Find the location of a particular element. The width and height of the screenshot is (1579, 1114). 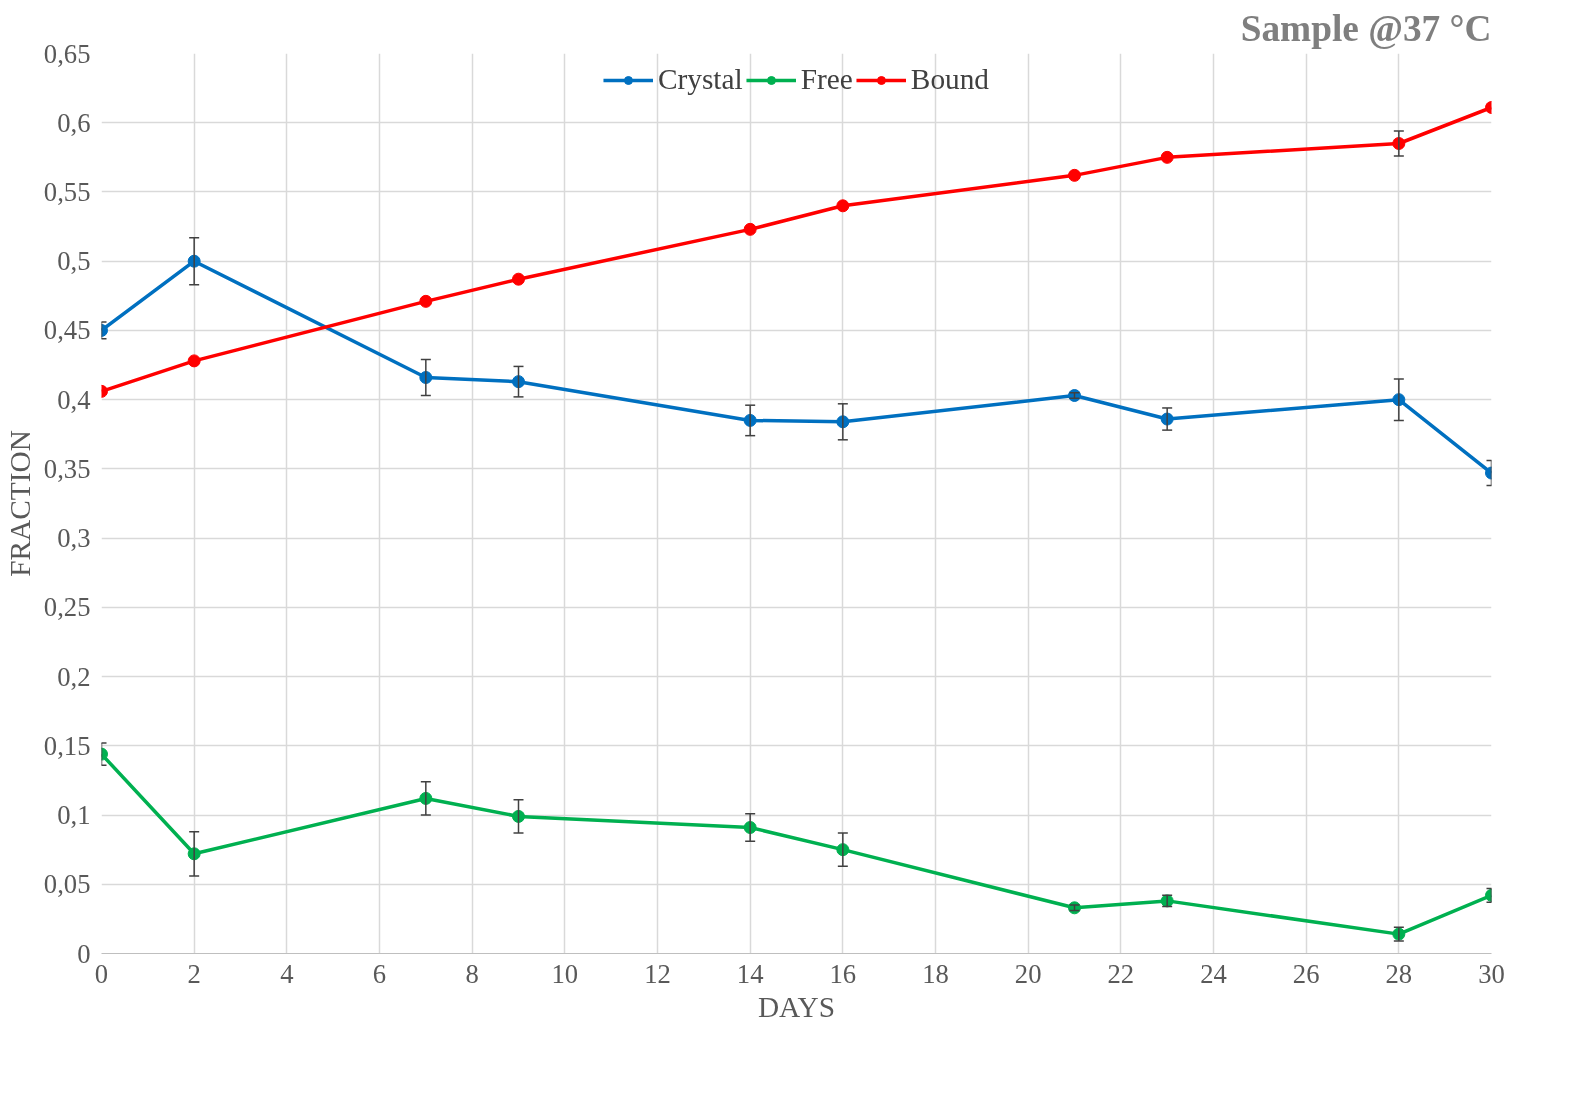

x-tick-label: 20 is located at coordinates (1028, 973).